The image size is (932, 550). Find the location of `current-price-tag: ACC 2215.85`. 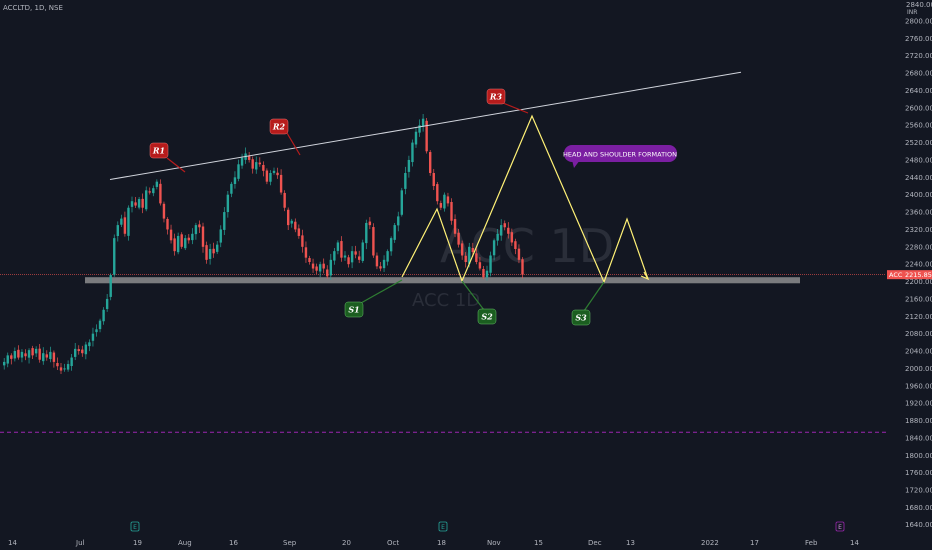

current-price-tag: ACC 2215.85 is located at coordinates (909, 275).